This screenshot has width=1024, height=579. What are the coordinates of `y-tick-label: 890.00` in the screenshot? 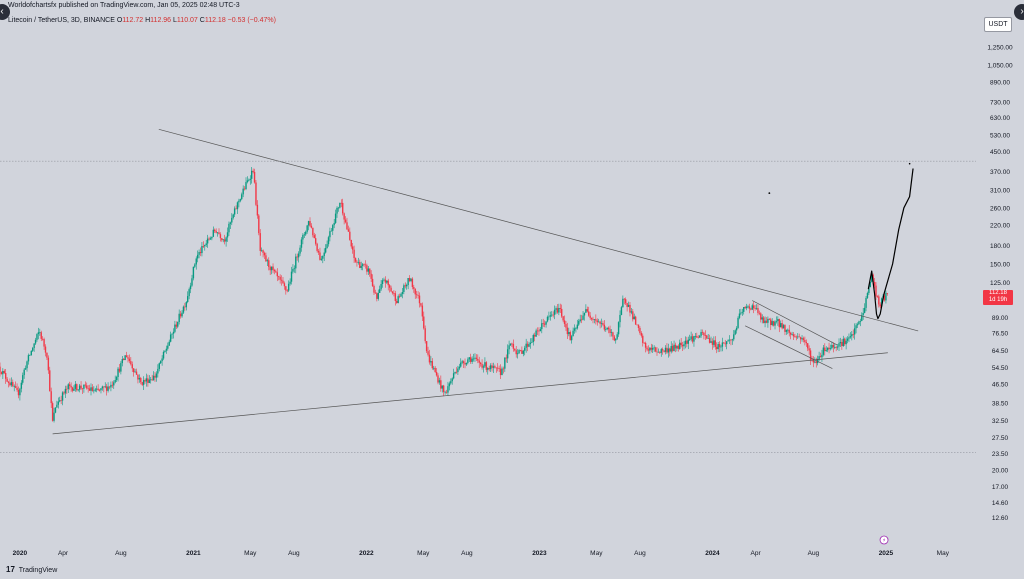 It's located at (1000, 82).